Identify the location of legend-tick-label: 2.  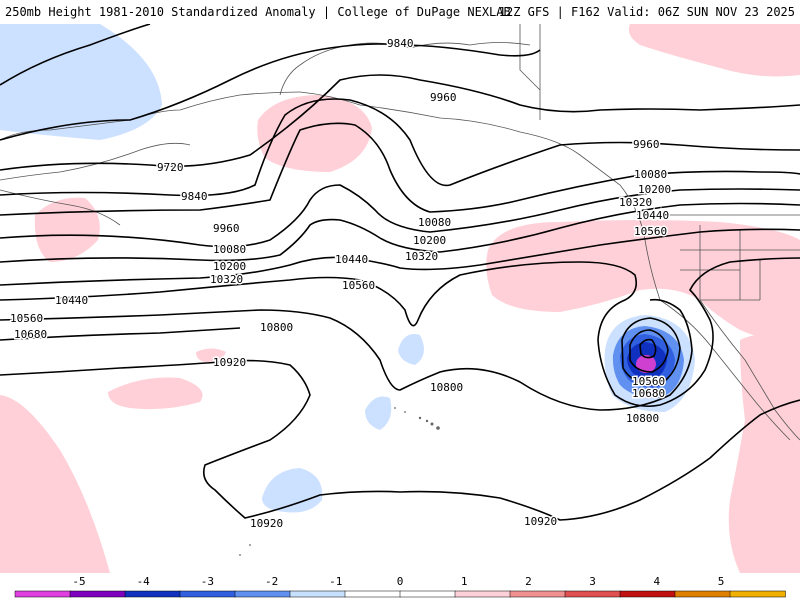
(528, 581).